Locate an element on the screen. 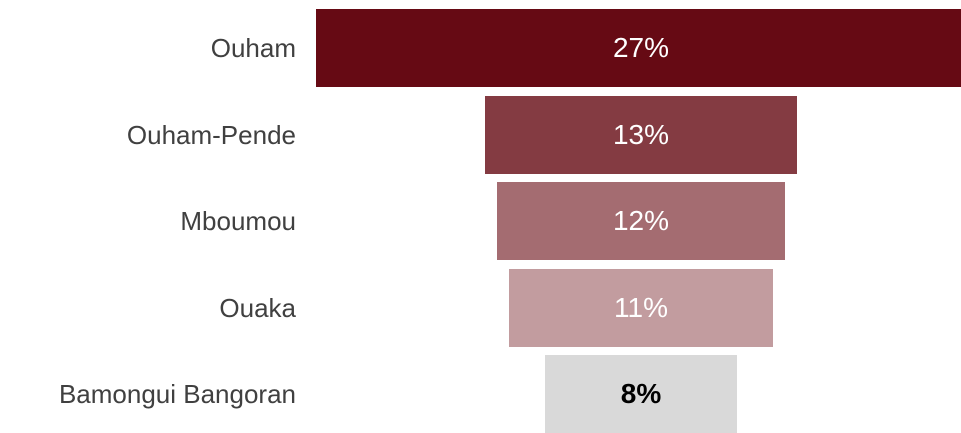  funnel-bar: 12% is located at coordinates (641, 221).